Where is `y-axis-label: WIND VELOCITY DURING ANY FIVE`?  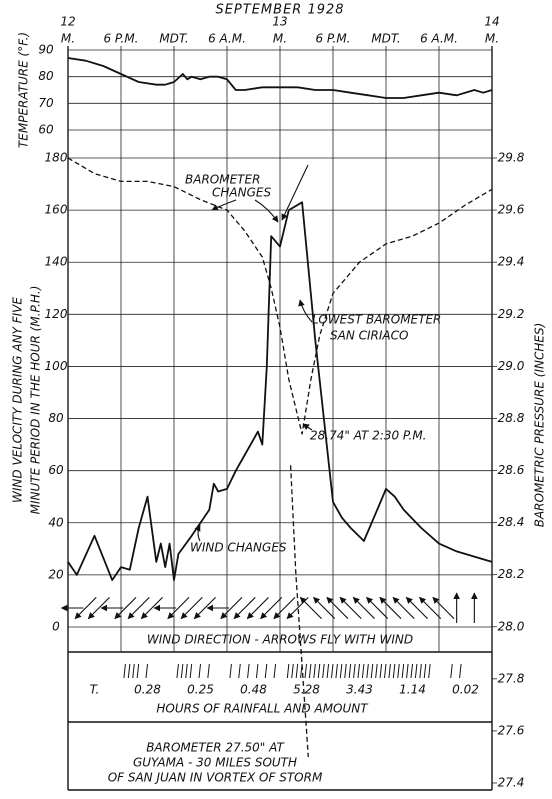
y-axis-label: WIND VELOCITY DURING ANY FIVE is located at coordinates (18, 400).